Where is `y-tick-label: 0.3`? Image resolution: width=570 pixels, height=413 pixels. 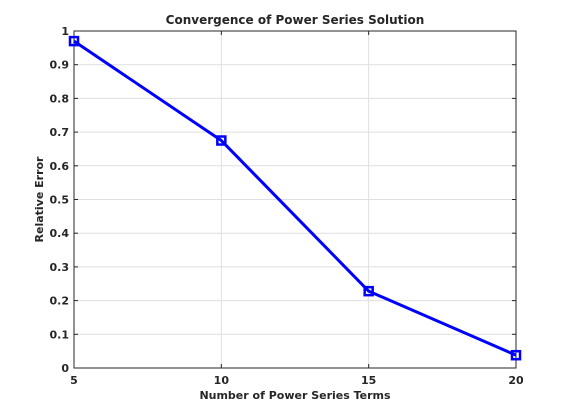 y-tick-label: 0.3 is located at coordinates (60, 267).